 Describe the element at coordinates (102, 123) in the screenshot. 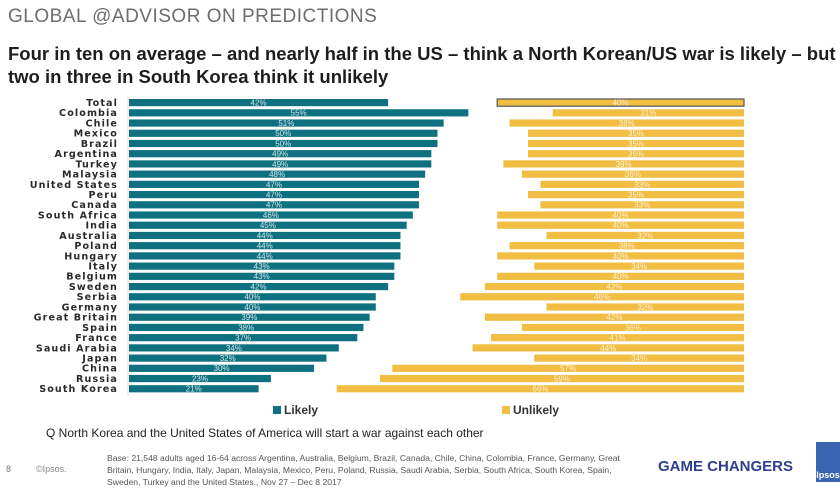

I see `category-label: Chile` at that location.